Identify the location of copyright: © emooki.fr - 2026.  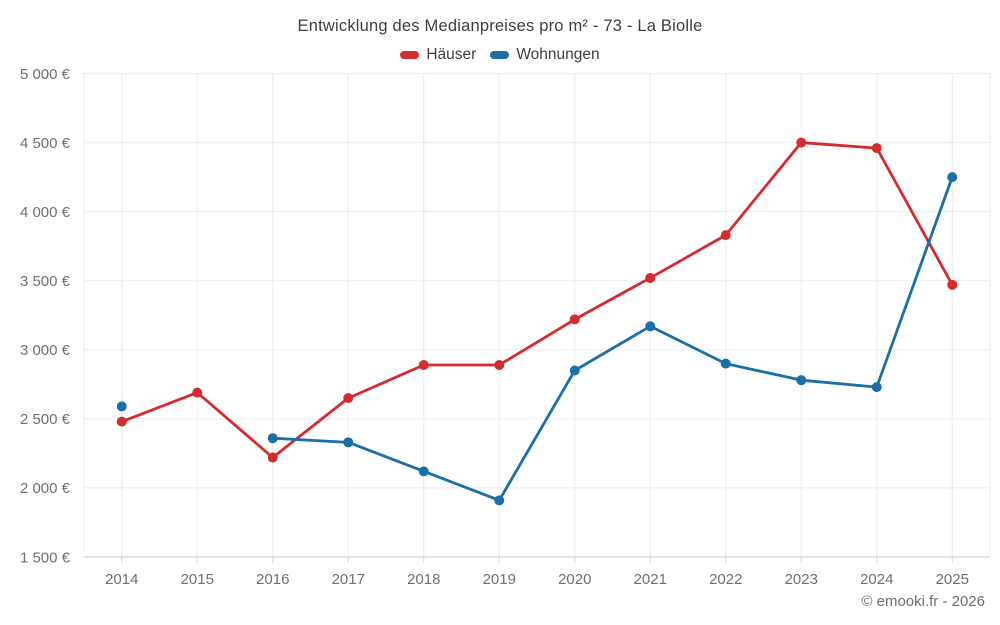
(923, 601).